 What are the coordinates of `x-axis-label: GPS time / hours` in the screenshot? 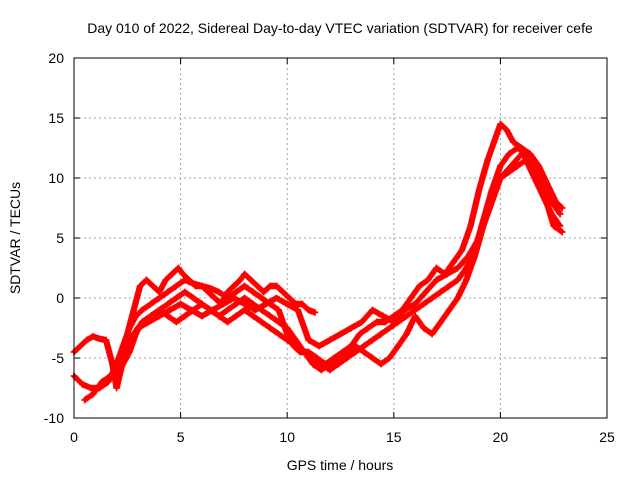 It's located at (340, 465).